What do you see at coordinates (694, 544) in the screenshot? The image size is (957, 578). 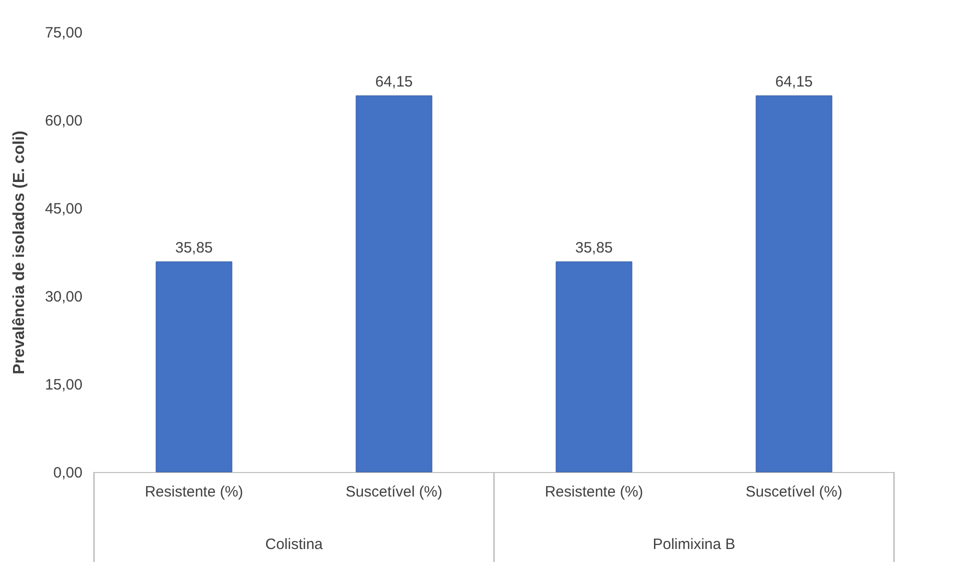 I see `text: Polimixina B` at bounding box center [694, 544].